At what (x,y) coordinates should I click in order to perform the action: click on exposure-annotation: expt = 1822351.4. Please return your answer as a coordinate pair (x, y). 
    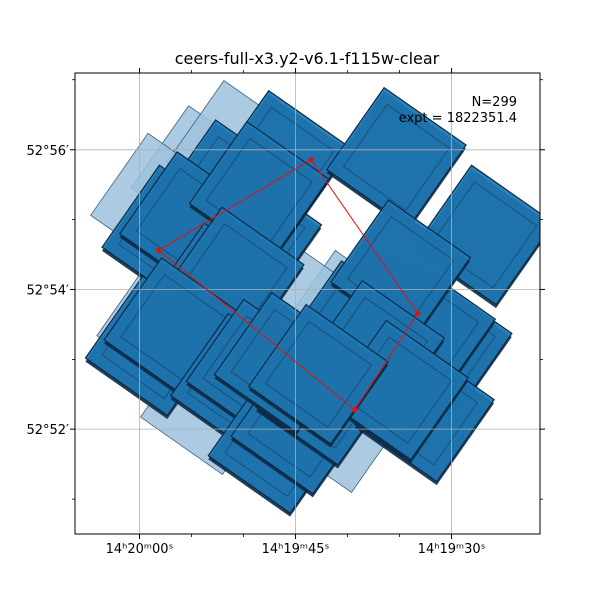
    Looking at the image, I should click on (458, 118).